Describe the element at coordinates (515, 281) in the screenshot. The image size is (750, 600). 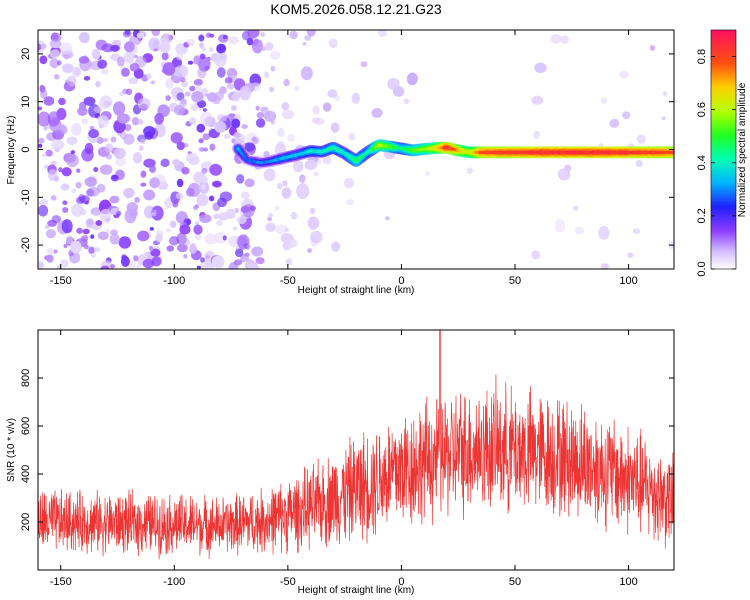
I see `spectrogram-x-tick-label: 50` at that location.